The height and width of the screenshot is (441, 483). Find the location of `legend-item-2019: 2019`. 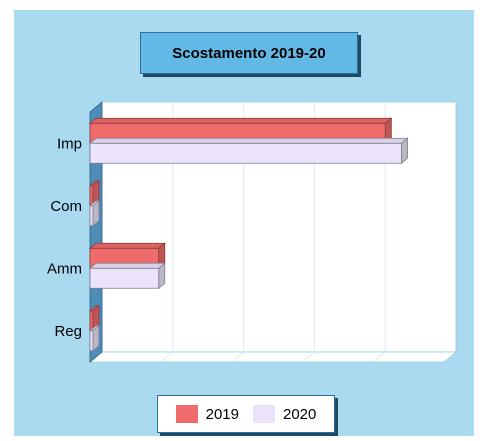

legend-item-2019: 2019 is located at coordinates (207, 414).